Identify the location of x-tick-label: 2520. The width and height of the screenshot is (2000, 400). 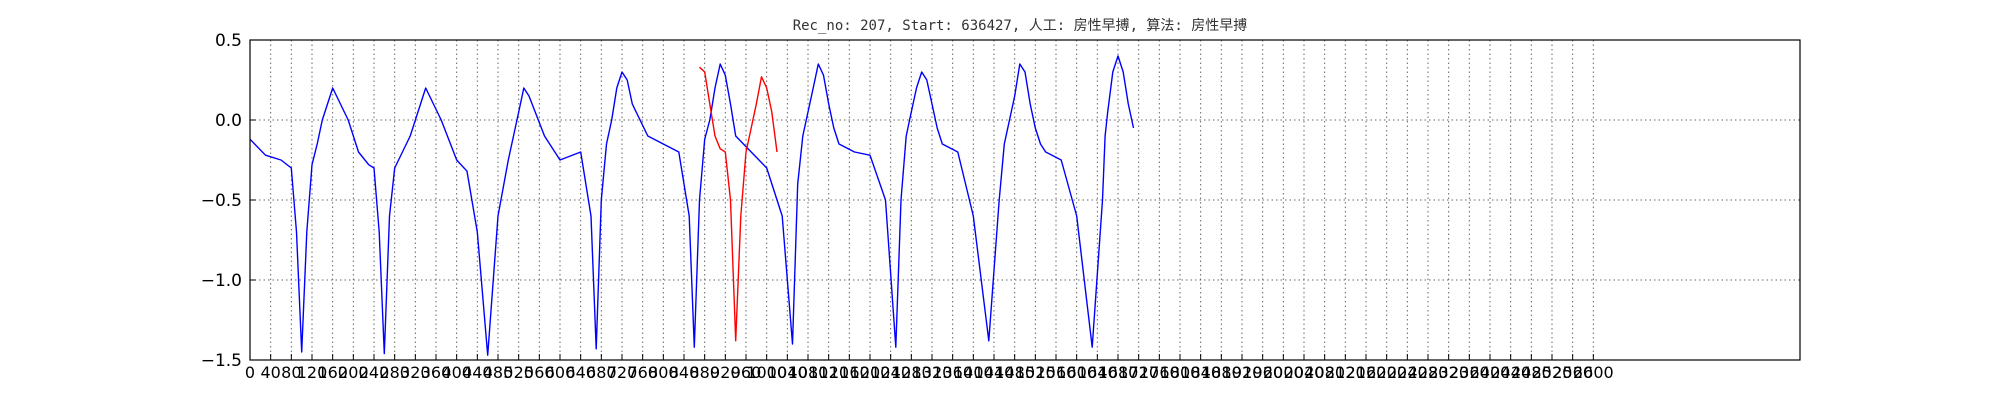
(1552, 372).